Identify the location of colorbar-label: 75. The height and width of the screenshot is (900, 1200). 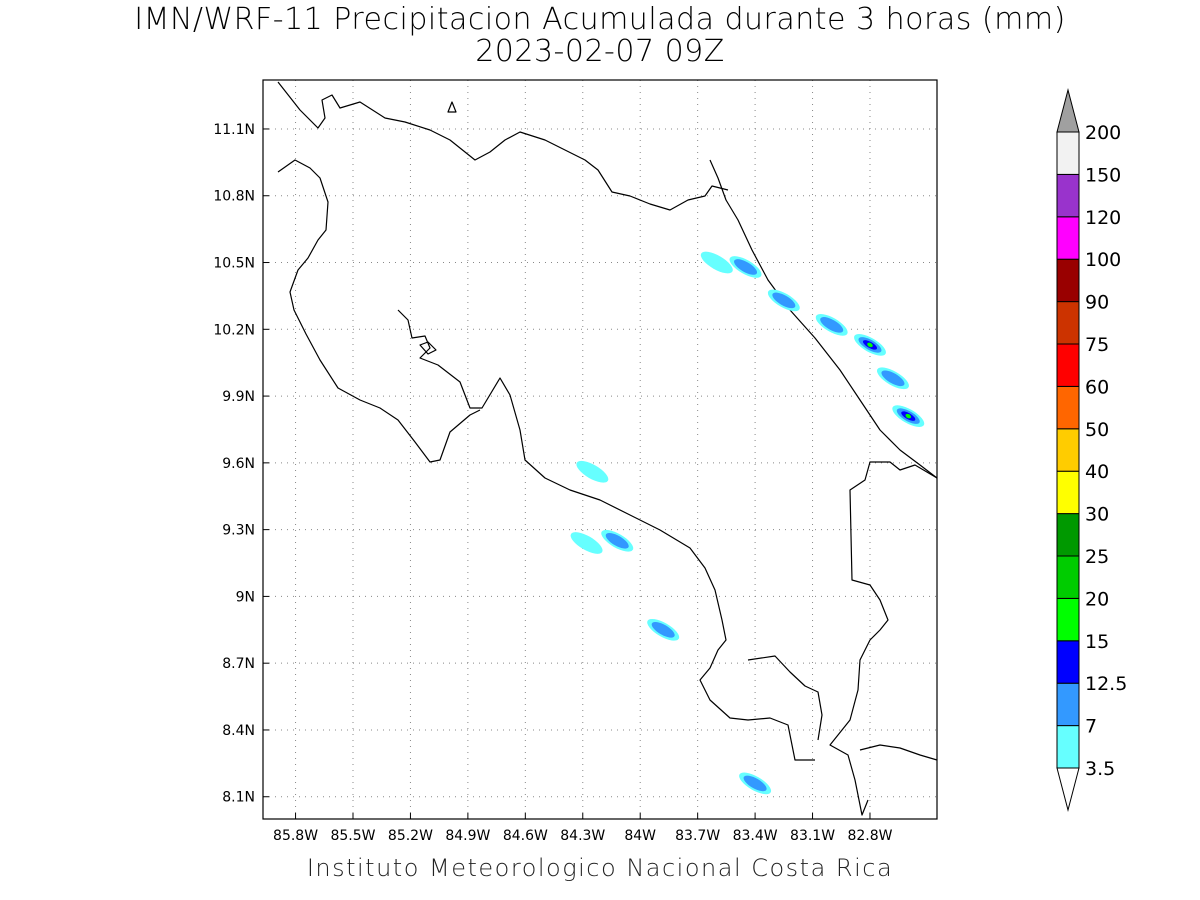
(1097, 345).